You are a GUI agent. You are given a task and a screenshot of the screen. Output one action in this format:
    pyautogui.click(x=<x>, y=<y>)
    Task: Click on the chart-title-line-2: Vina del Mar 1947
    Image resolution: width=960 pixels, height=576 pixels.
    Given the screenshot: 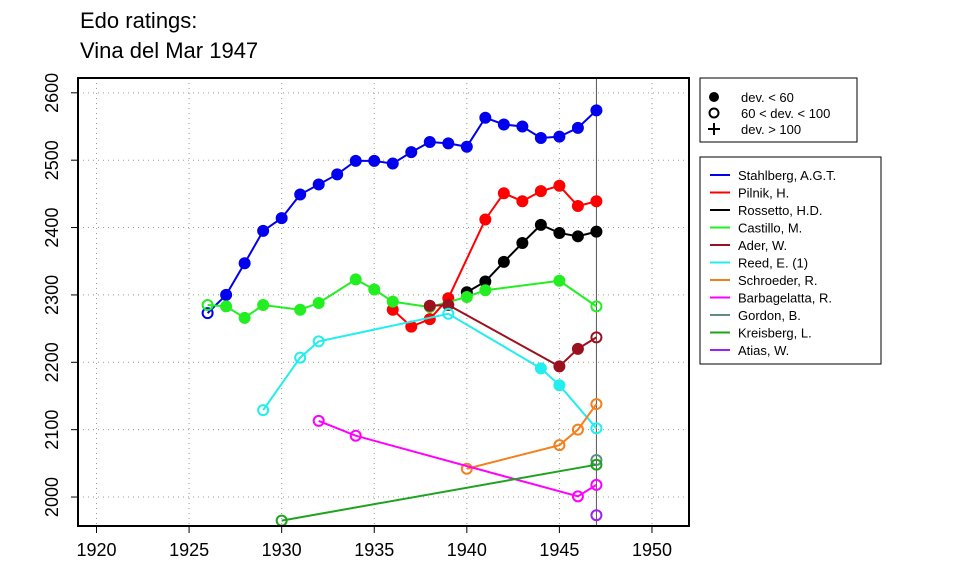 What is the action you would take?
    pyautogui.click(x=169, y=50)
    